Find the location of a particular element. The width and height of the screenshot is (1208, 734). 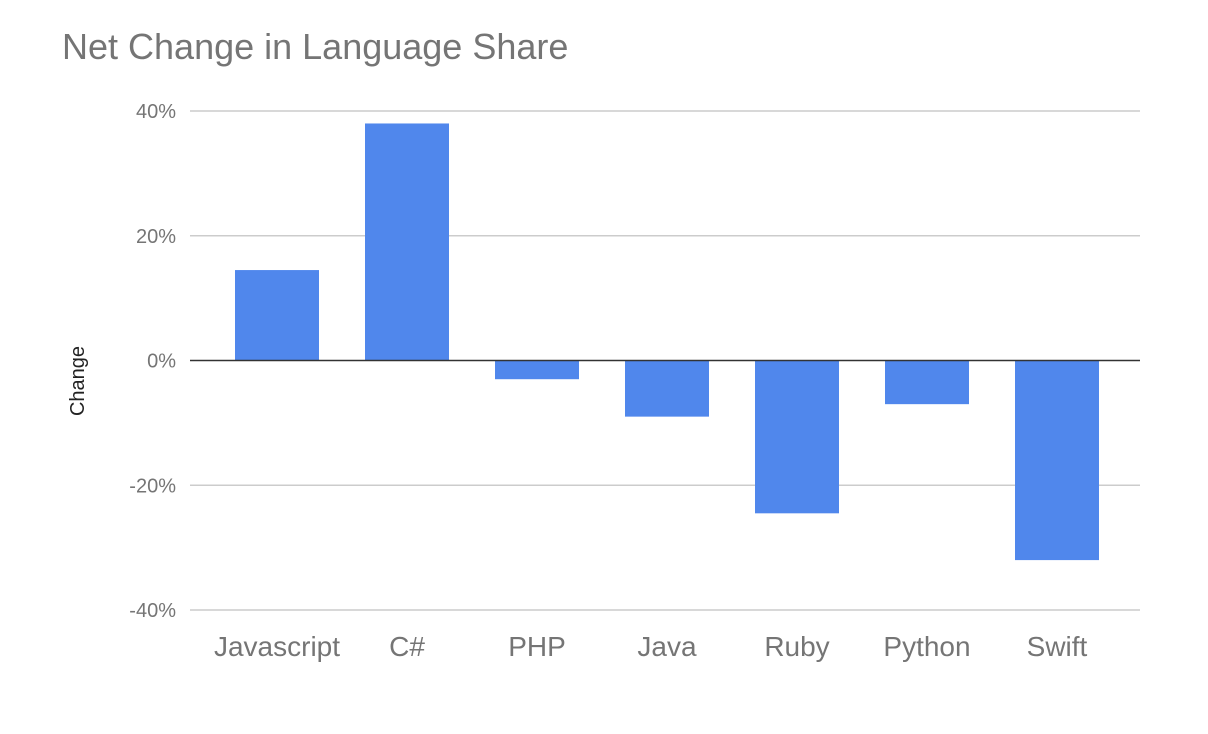

y-tick-label: 20% is located at coordinates (156, 237).